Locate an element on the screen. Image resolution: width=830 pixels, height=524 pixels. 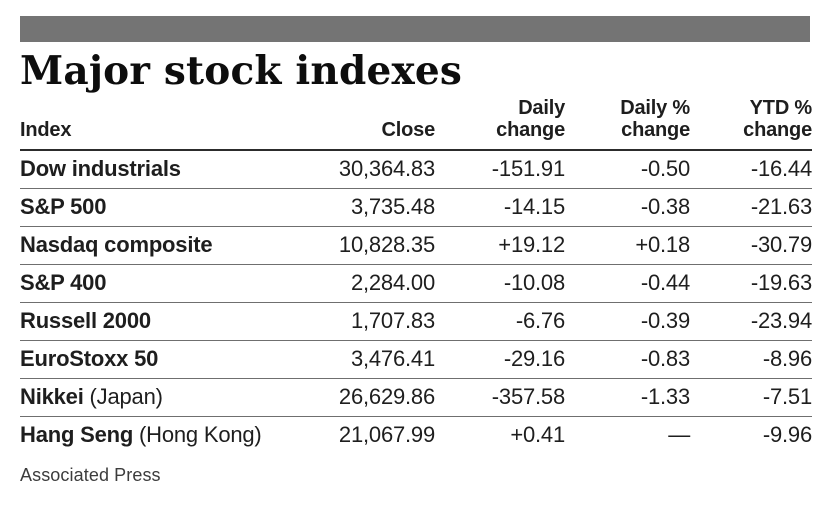
table-row: Russell 2000 1,707.83 -6.76 -0.39 -23.94 is located at coordinates (416, 321).